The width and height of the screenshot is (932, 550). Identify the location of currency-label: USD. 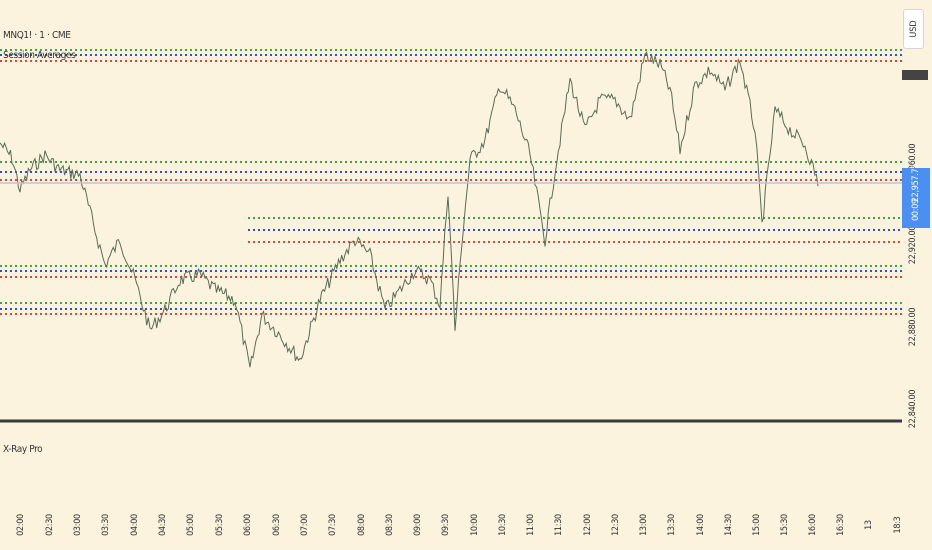
(913, 29).